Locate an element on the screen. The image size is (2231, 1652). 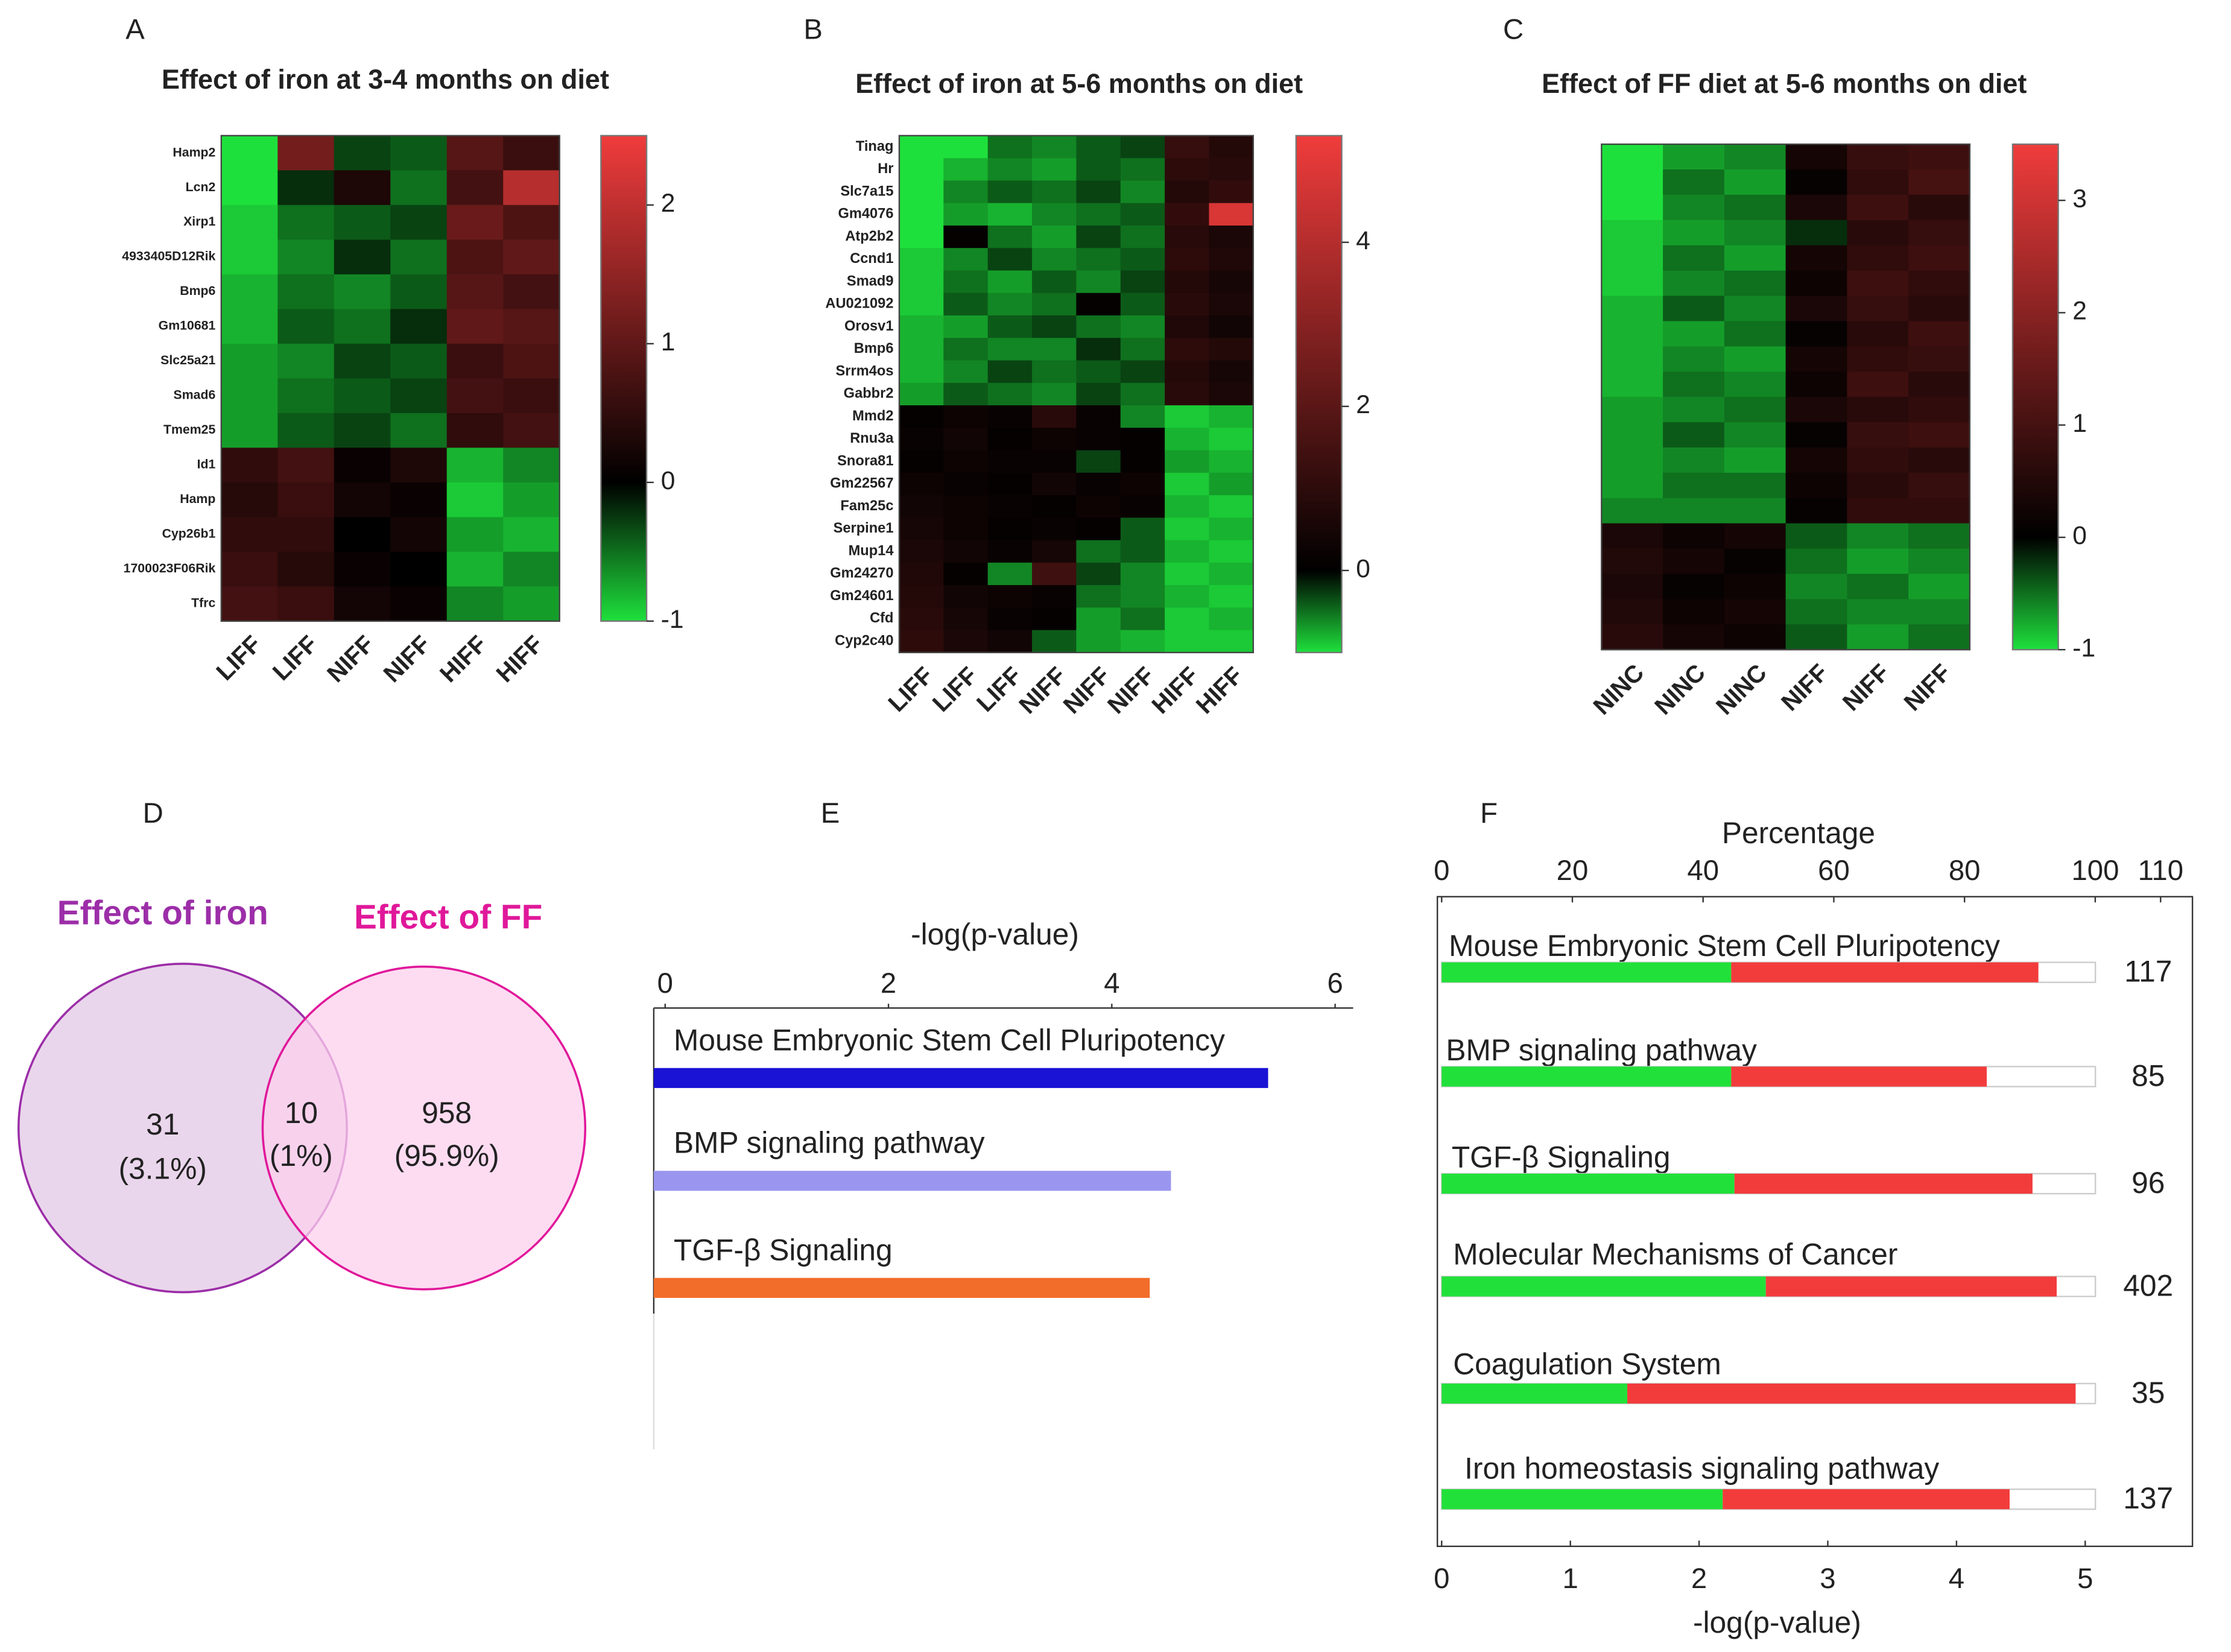
row-label: Gm24270 is located at coordinates (861, 573).